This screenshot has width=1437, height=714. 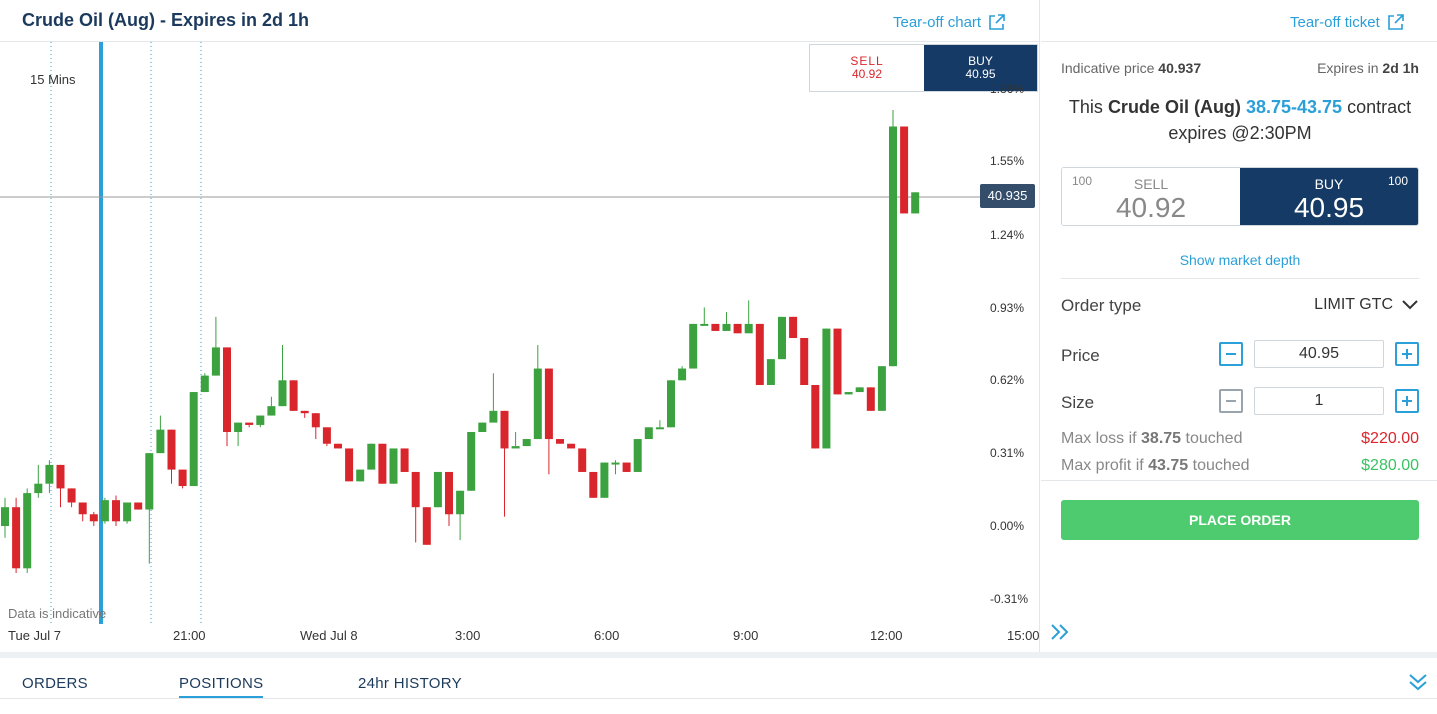 I want to click on size-increment-button, so click(x=1407, y=401).